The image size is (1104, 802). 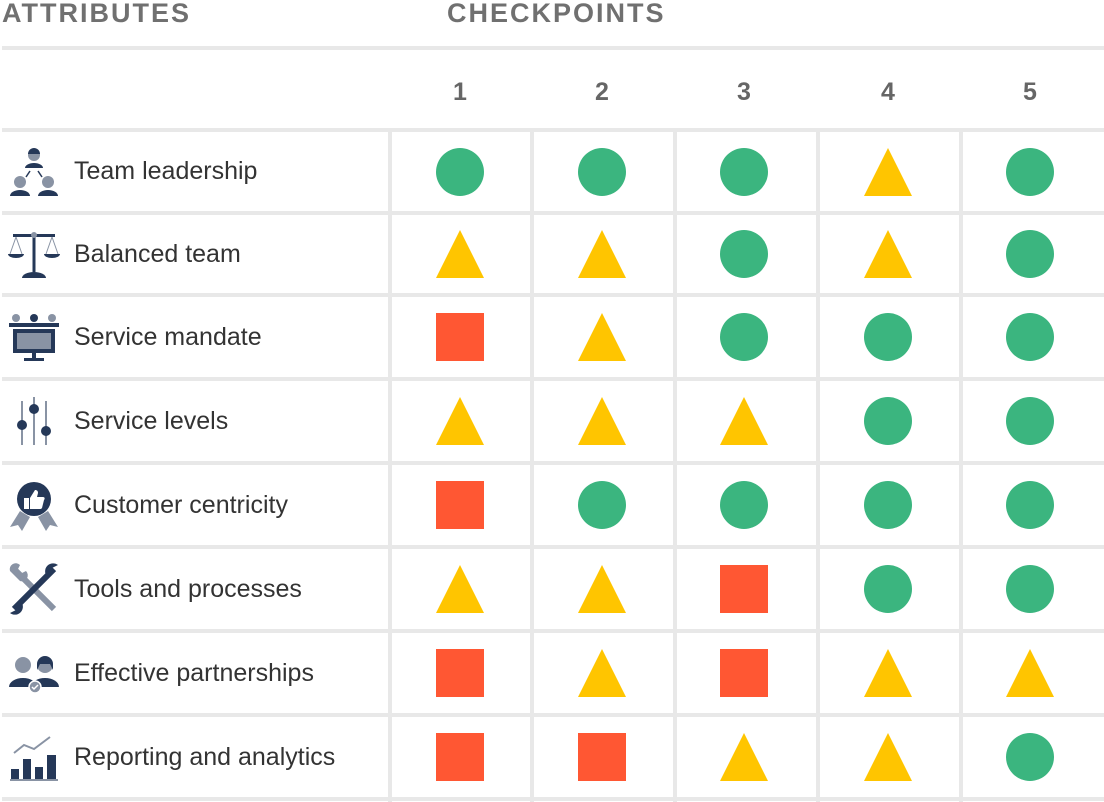 I want to click on checkpoint-header-4: 4, so click(x=888, y=92).